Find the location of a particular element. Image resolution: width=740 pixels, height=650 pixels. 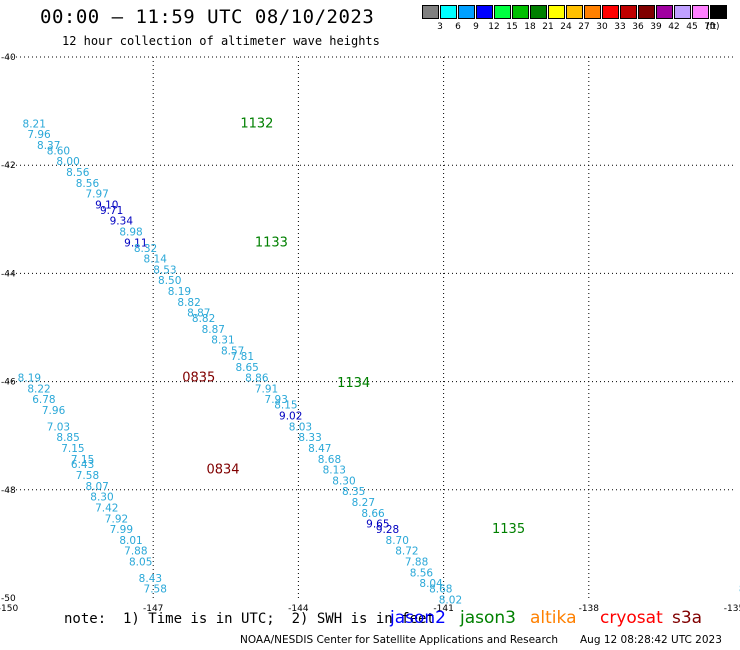

mission-label-s3a: s3a is located at coordinates (687, 618).